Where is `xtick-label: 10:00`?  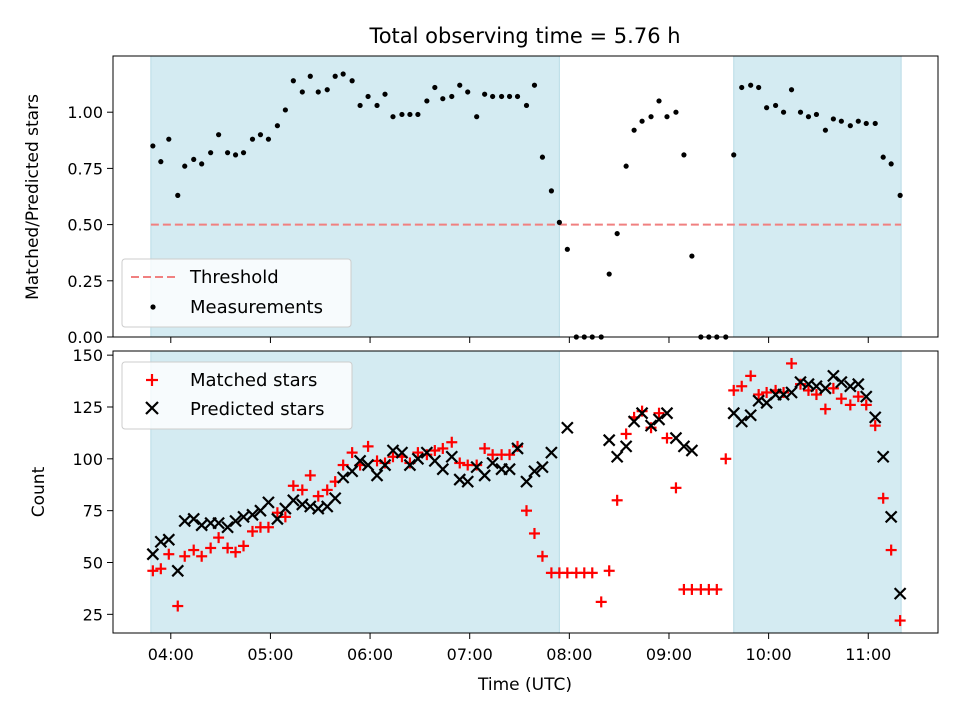 xtick-label: 10:00 is located at coordinates (769, 654).